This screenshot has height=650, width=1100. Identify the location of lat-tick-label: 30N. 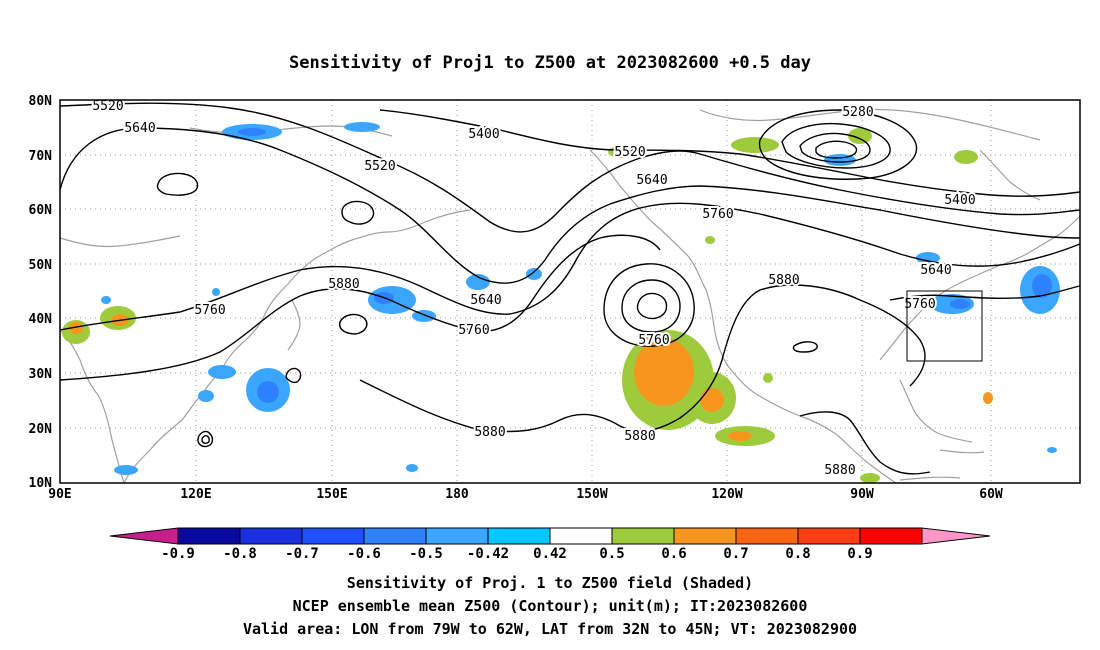
(41, 374).